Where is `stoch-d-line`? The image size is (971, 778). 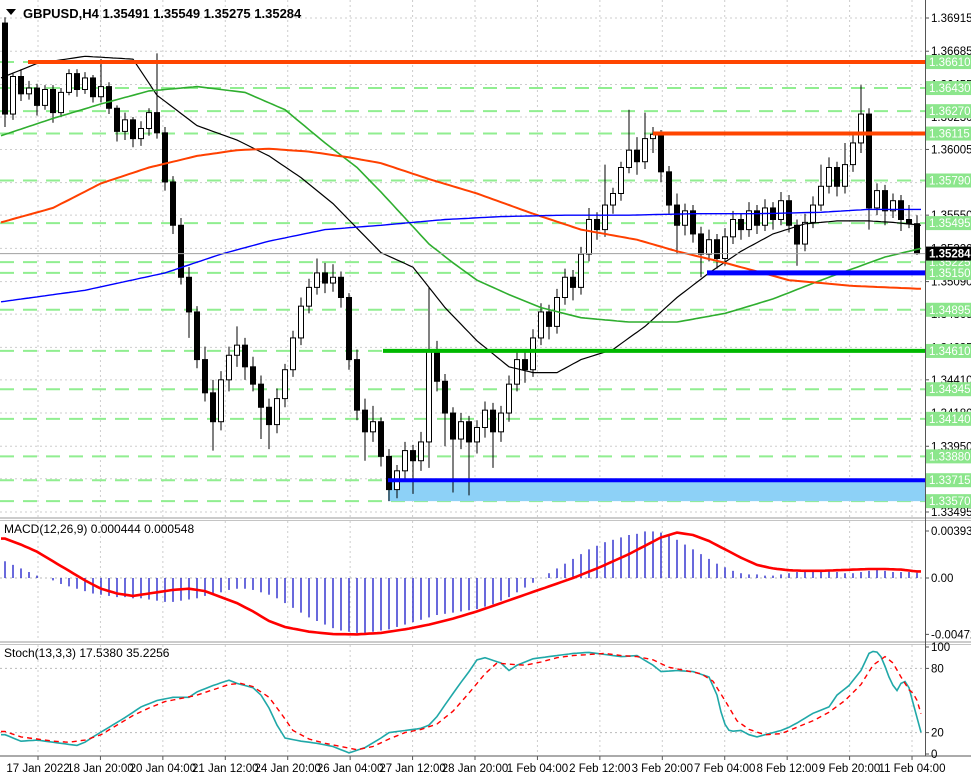 stoch-d-line is located at coordinates (461, 701).